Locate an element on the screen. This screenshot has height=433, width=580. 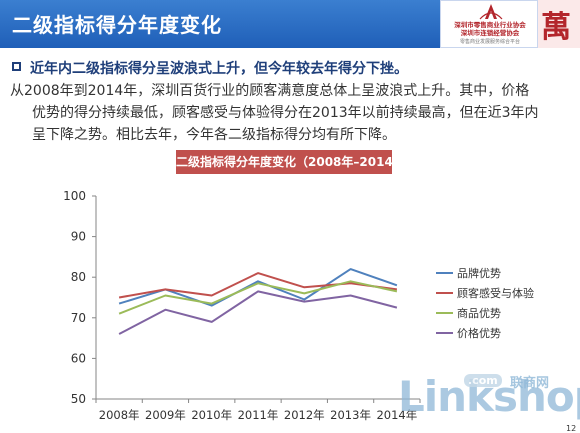
x-tick-label: 2012年 is located at coordinates (304, 415).